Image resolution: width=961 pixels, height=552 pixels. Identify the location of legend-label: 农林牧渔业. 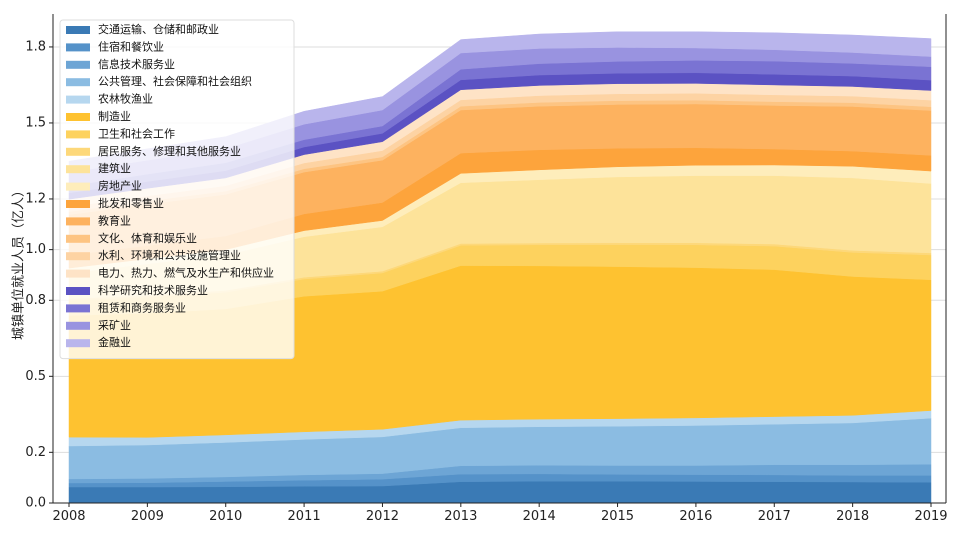
(125, 99).